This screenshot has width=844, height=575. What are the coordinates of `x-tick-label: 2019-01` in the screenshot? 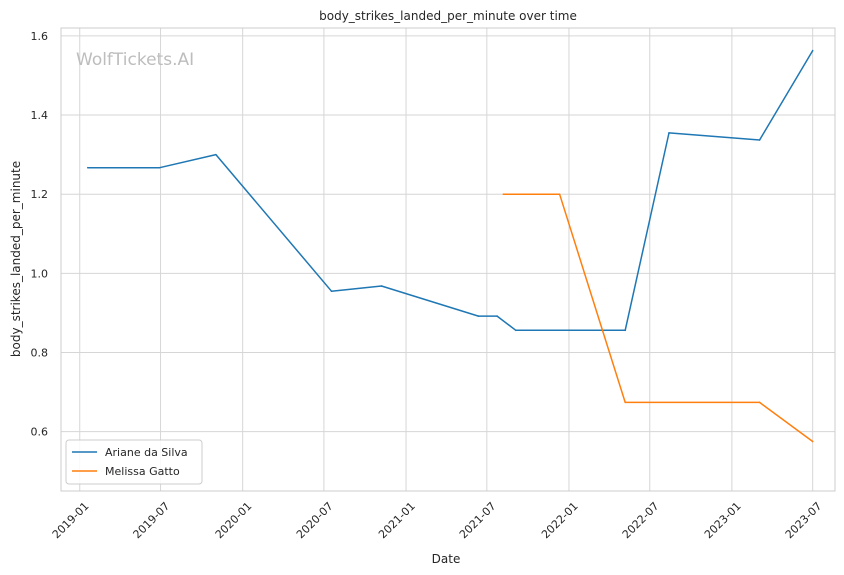 It's located at (71, 521).